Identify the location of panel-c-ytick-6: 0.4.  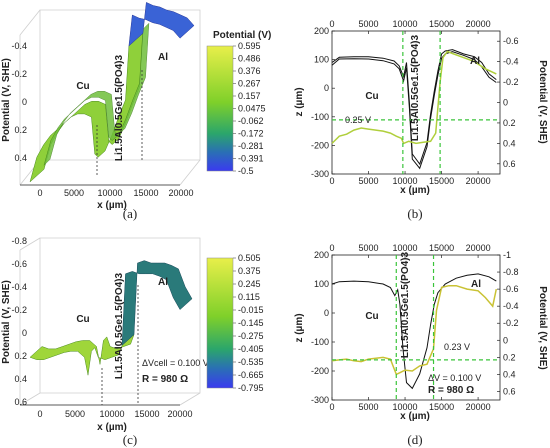
(20, 379).